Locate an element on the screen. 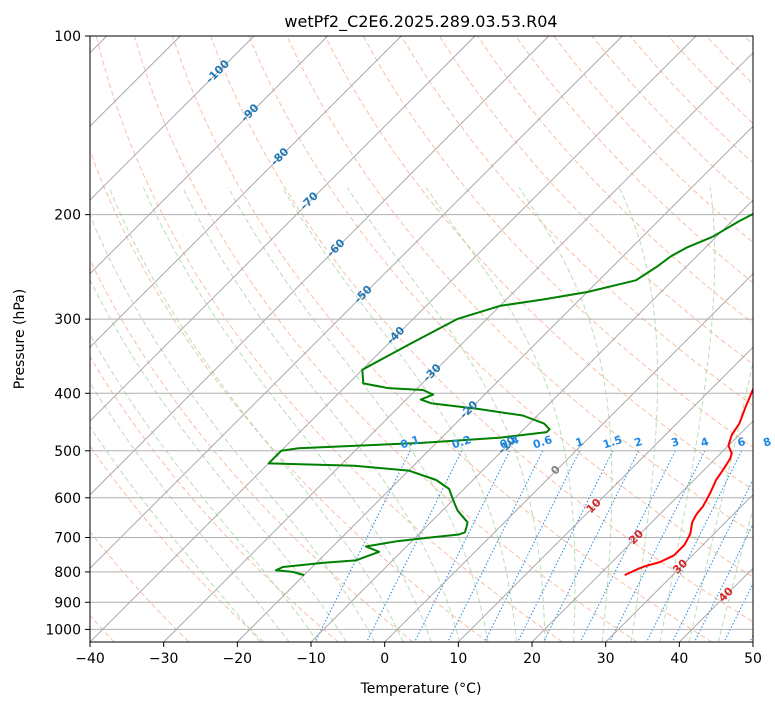  y-tick-label: 1000 is located at coordinates (63, 630).